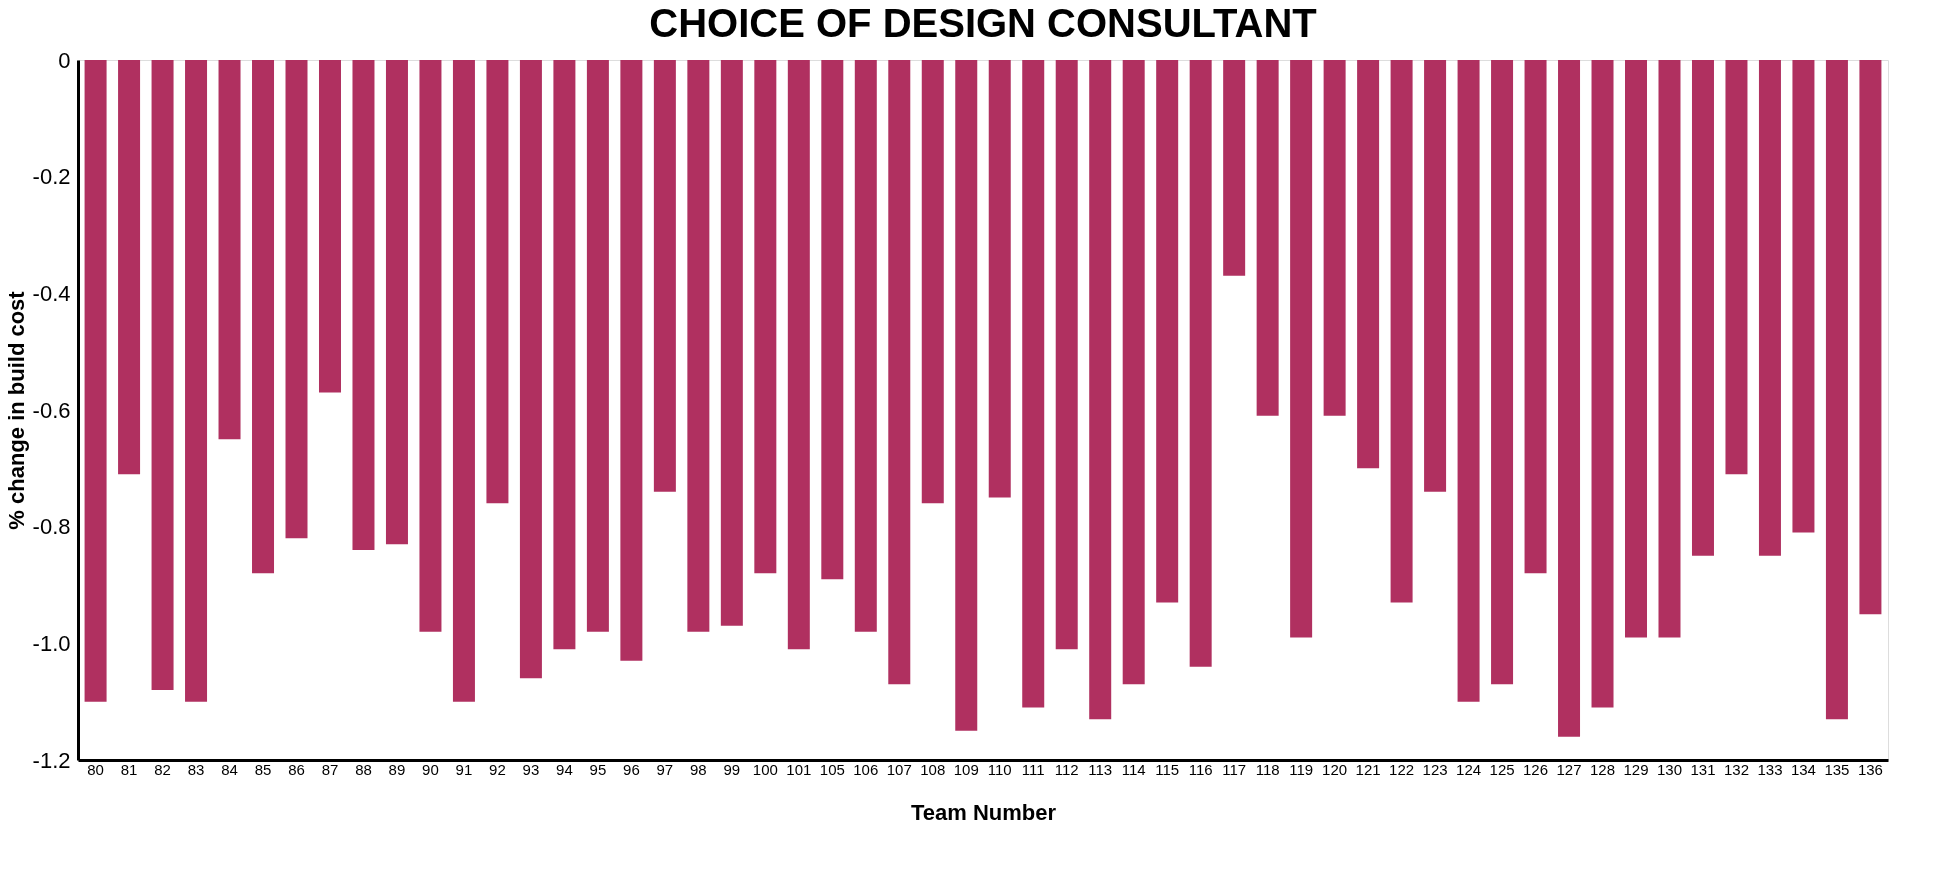 This screenshot has width=1945, height=869. Describe the element at coordinates (64, 60) in the screenshot. I see `y-tick-label: 0` at that location.